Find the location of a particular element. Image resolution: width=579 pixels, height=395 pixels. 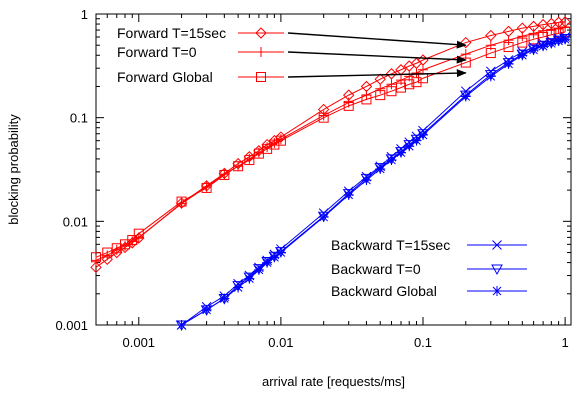

x-axis-label: arrival rate [requests/ms] is located at coordinates (333, 381).